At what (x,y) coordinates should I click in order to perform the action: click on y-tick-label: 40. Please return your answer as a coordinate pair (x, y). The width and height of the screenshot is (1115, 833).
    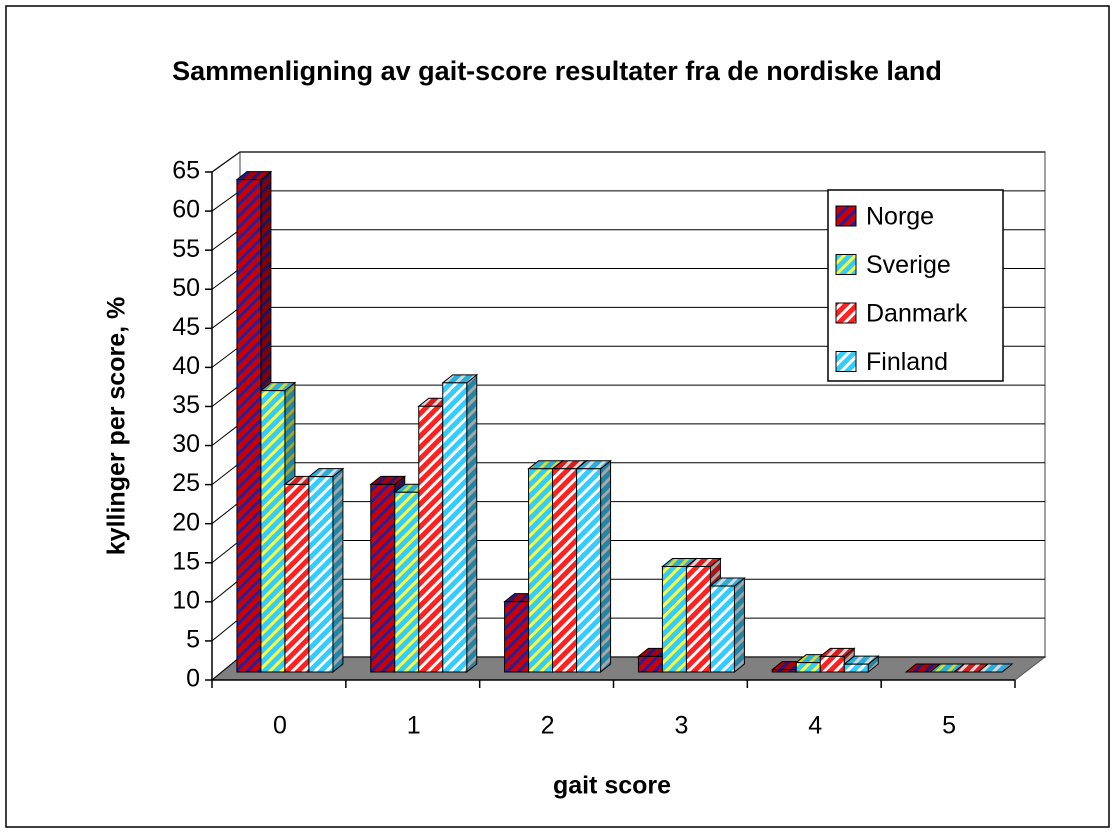
    Looking at the image, I should click on (186, 366).